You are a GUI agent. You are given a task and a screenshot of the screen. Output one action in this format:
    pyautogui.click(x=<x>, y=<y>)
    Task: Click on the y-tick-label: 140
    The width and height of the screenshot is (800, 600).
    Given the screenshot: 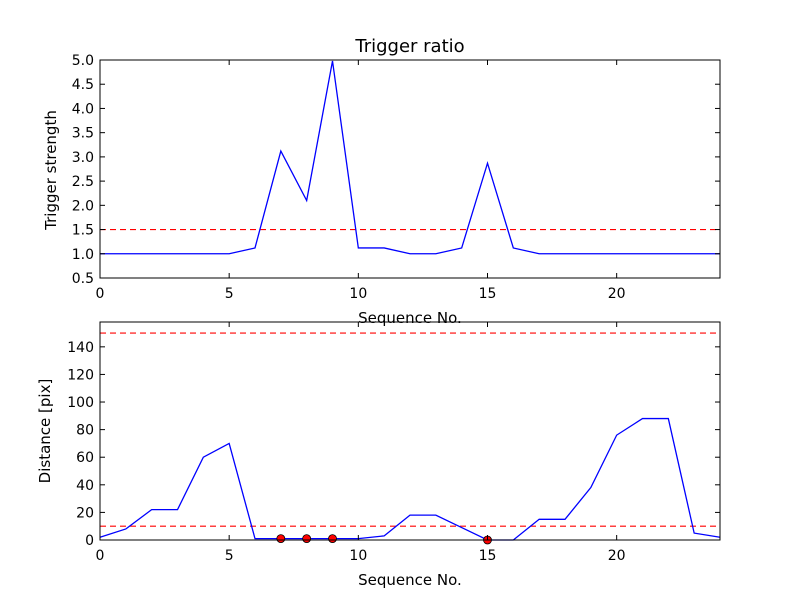 What is the action you would take?
    pyautogui.click(x=80, y=348)
    